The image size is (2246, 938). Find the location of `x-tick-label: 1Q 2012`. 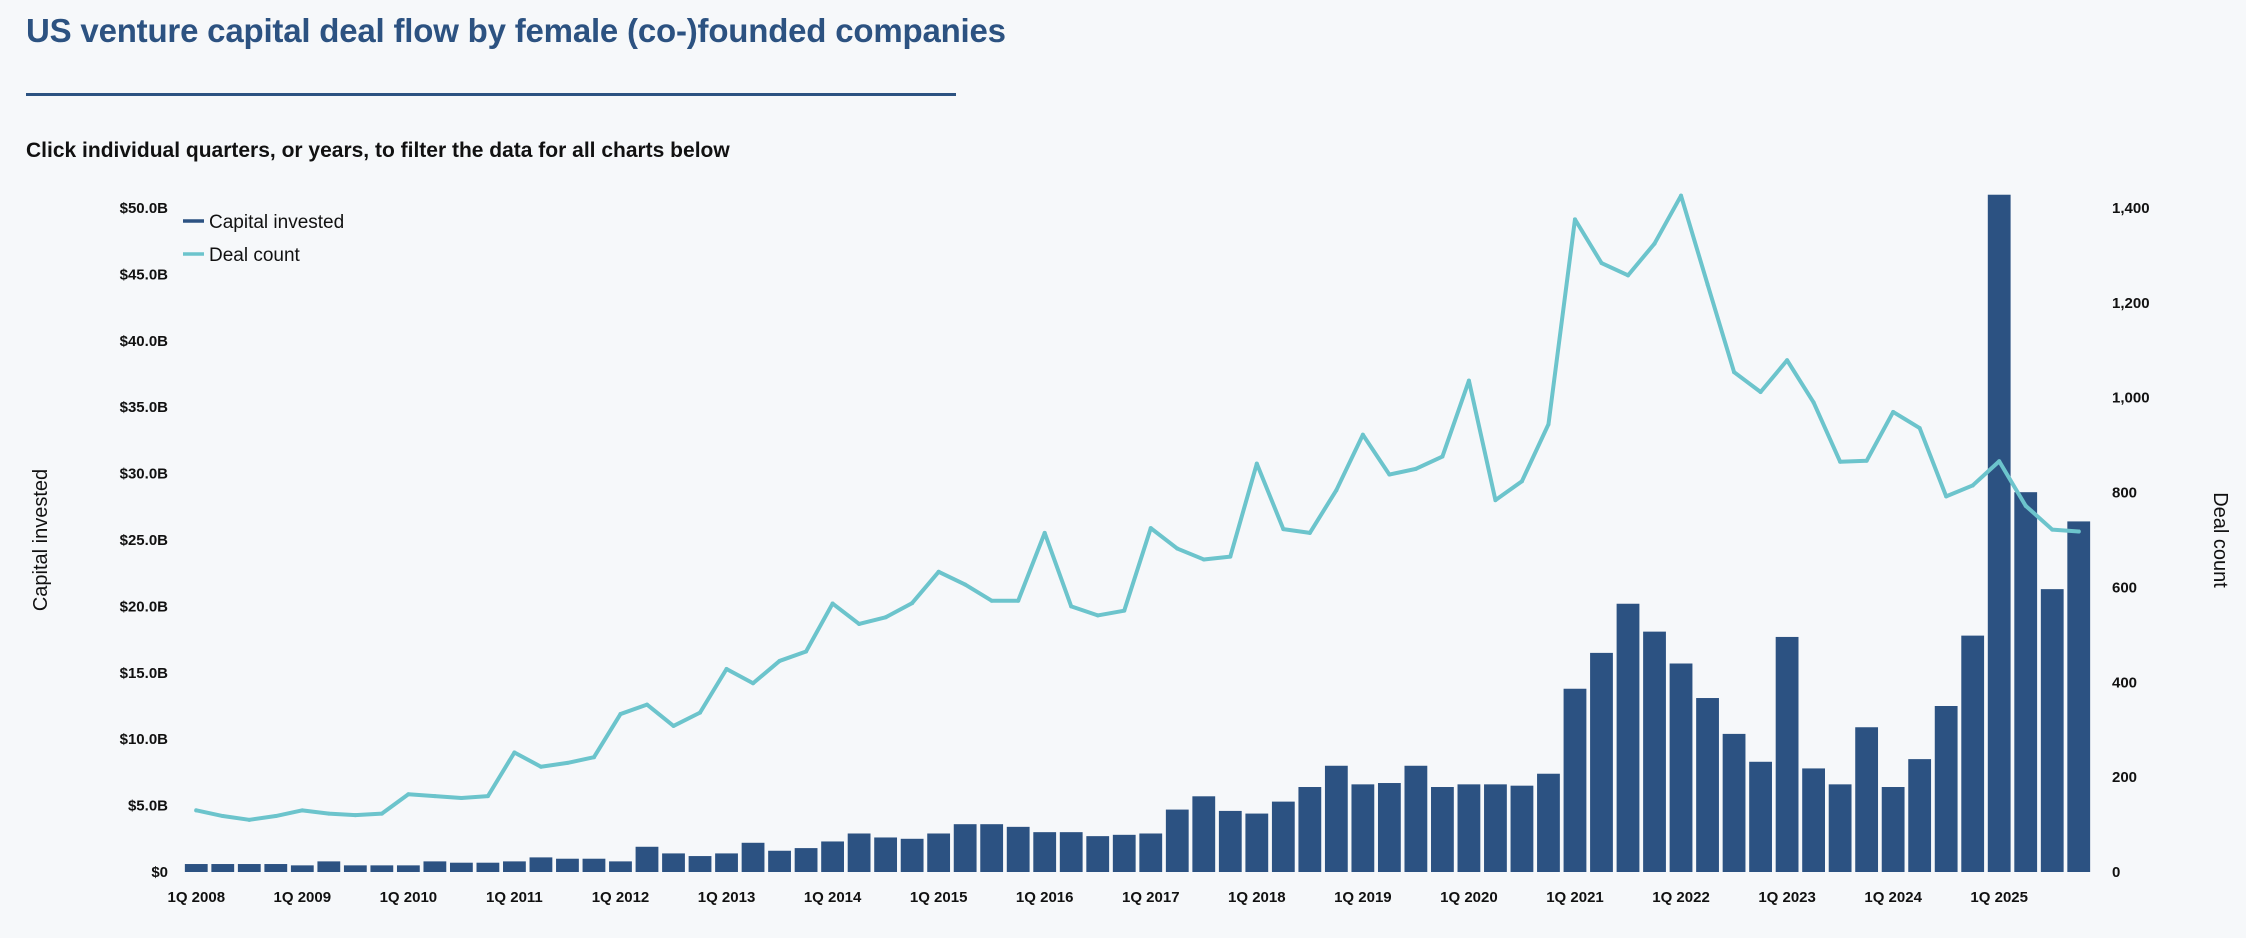

x-tick-label: 1Q 2012 is located at coordinates (621, 897).